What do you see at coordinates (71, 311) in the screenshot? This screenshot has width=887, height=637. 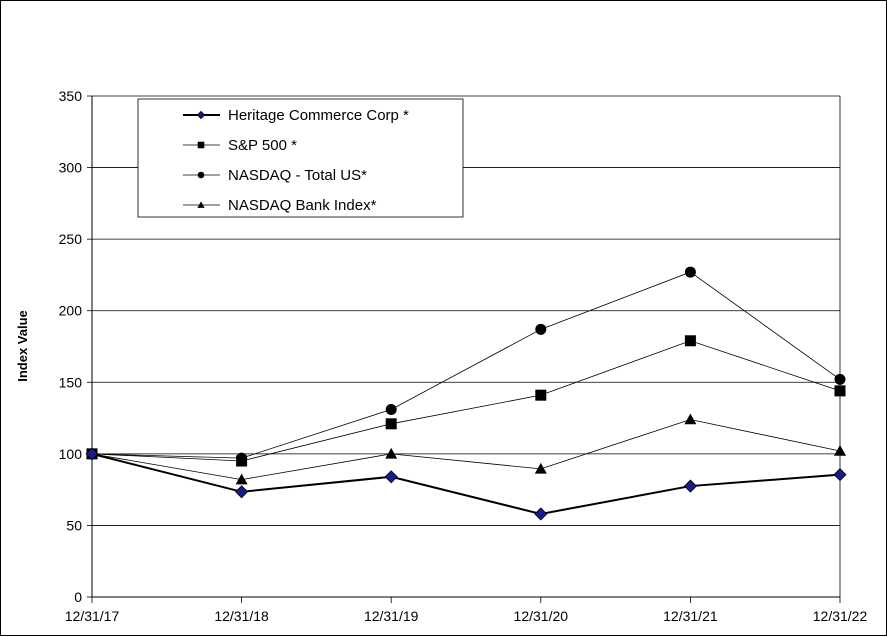 I see `y-tick-label: 200` at bounding box center [71, 311].